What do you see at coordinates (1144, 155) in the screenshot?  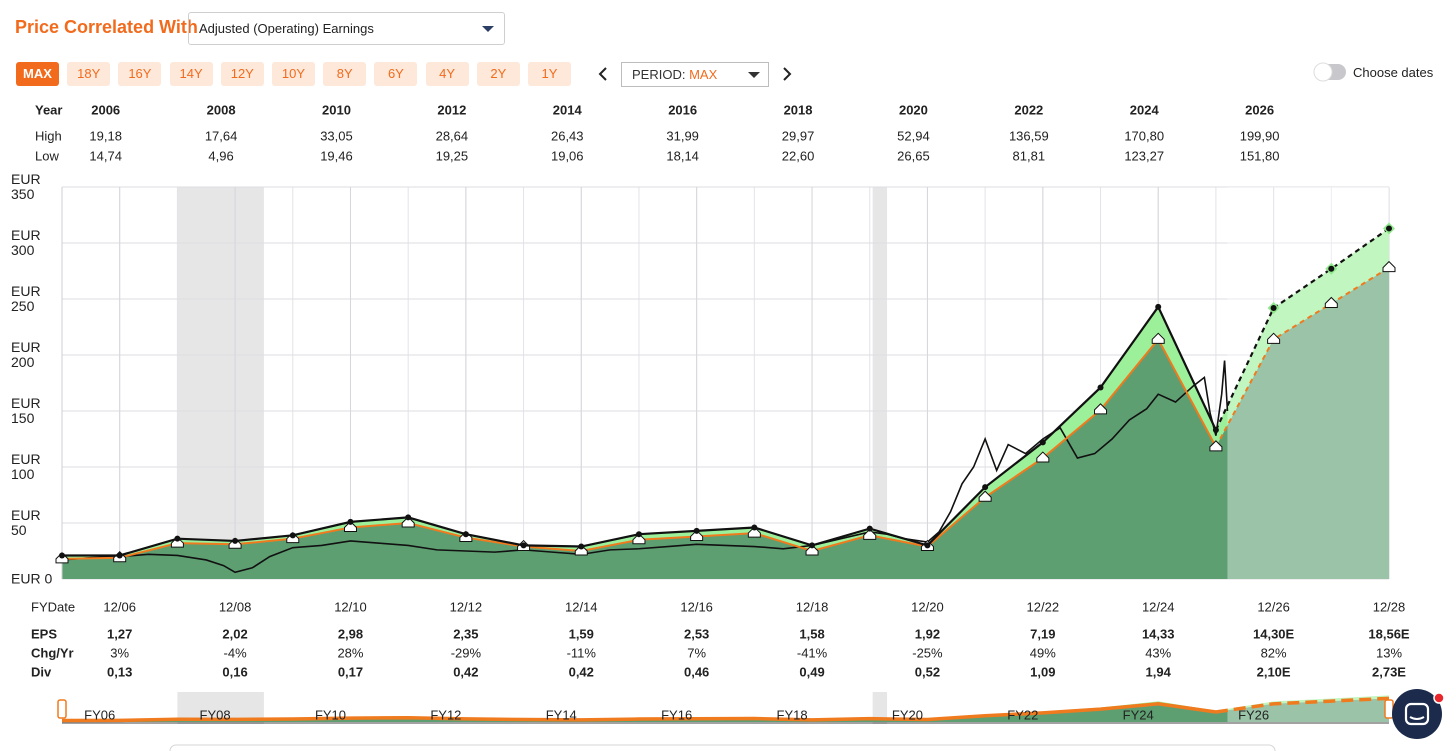 I see `price-cell: 123,27` at bounding box center [1144, 155].